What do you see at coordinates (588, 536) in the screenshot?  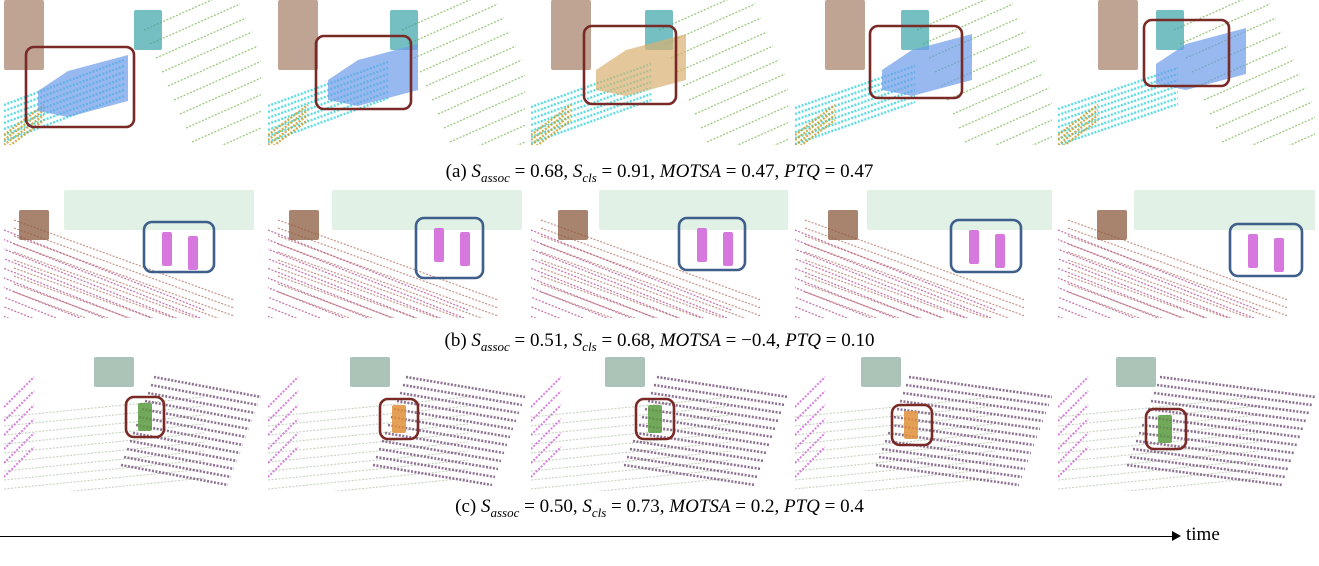 I see `time-arrow-line` at bounding box center [588, 536].